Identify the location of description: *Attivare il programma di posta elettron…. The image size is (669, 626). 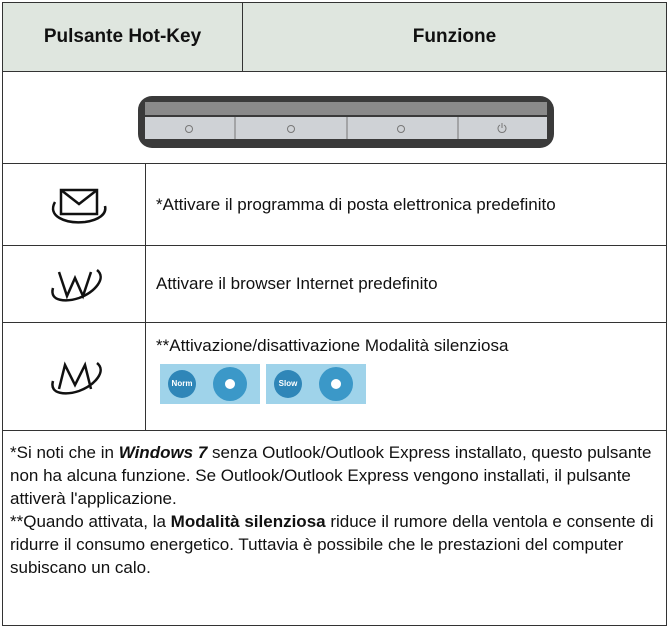
(356, 204).